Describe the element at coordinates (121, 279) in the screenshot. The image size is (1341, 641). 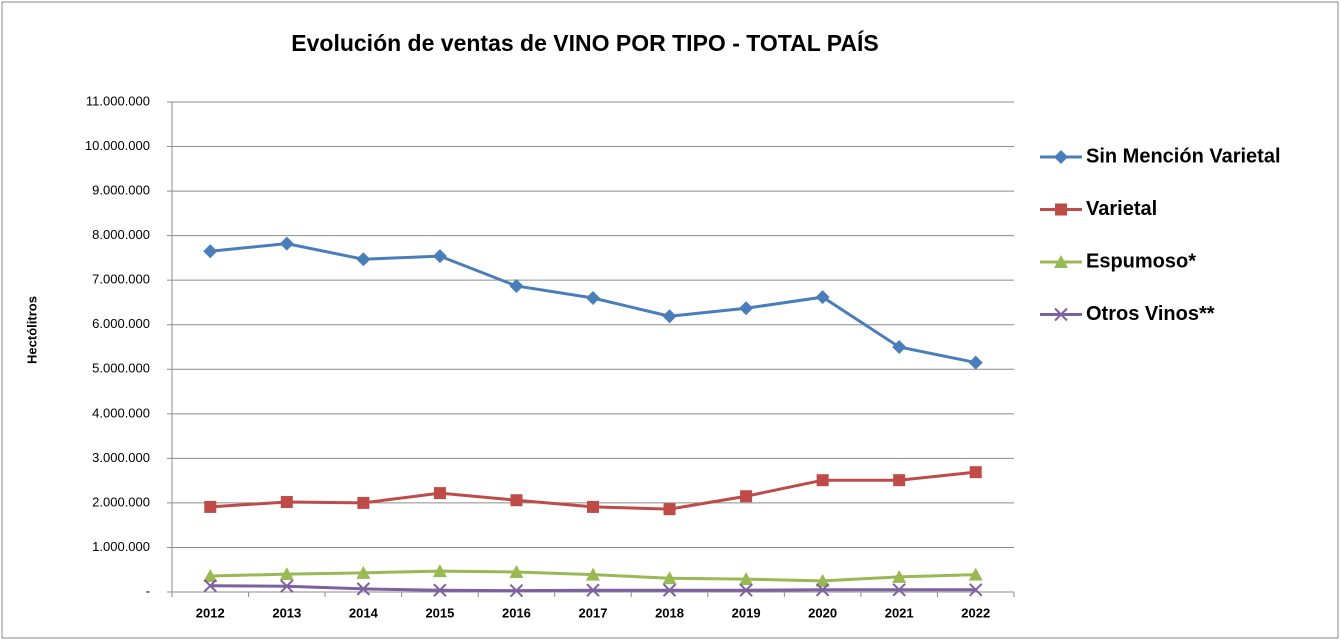
I see `y-tick-label: 7.000.000` at that location.